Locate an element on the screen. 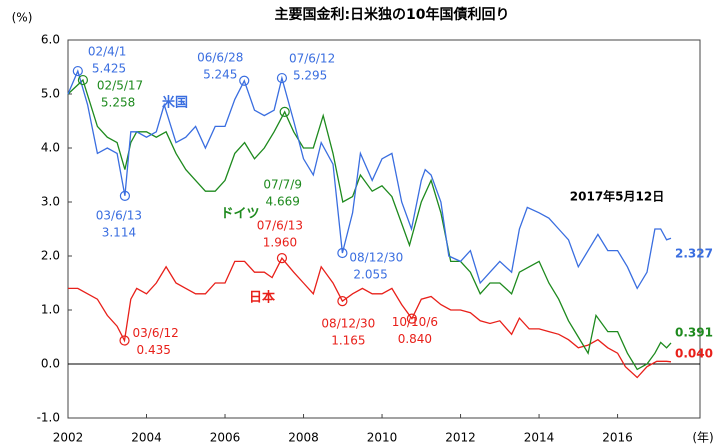 The width and height of the screenshot is (721, 448). x-tick-label: 2004 is located at coordinates (146, 438).